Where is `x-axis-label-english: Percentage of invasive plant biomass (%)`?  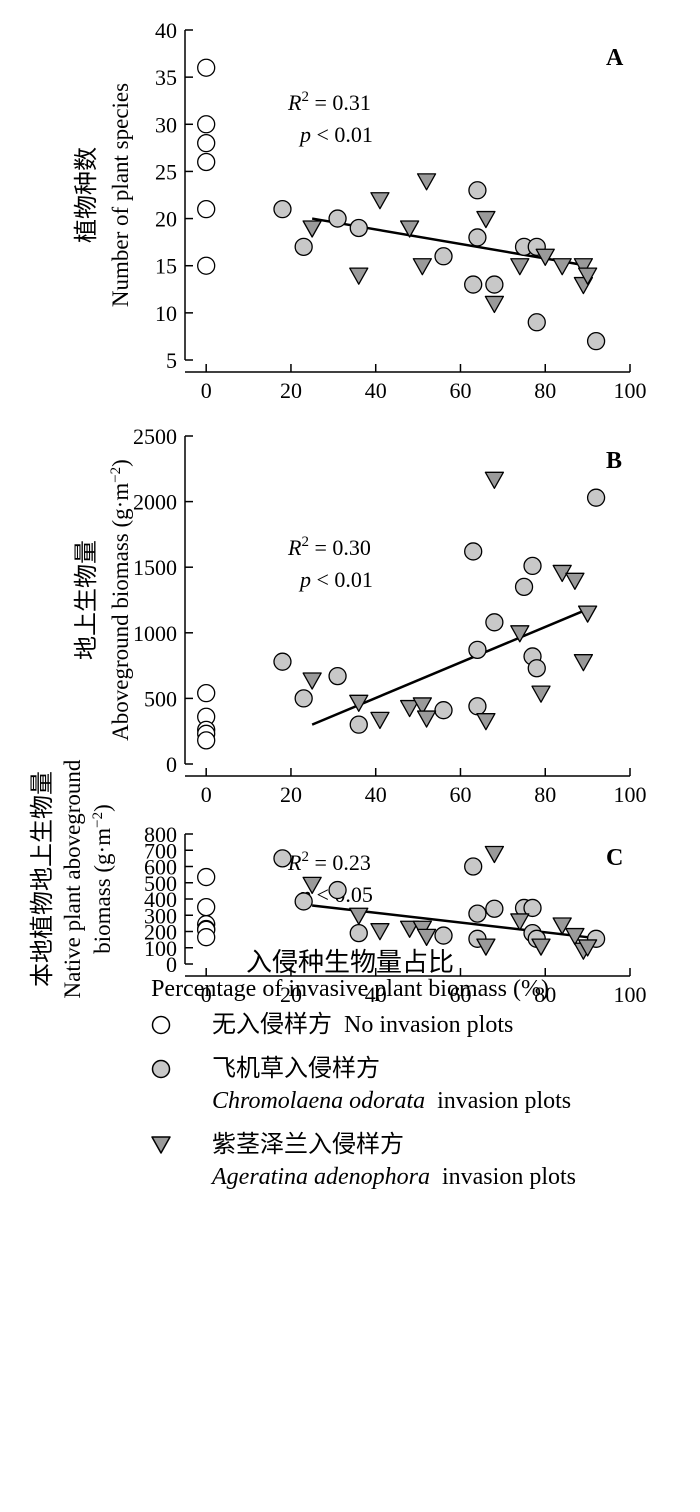 x-axis-label-english: Percentage of invasive plant biomass (%) is located at coordinates (350, 989).